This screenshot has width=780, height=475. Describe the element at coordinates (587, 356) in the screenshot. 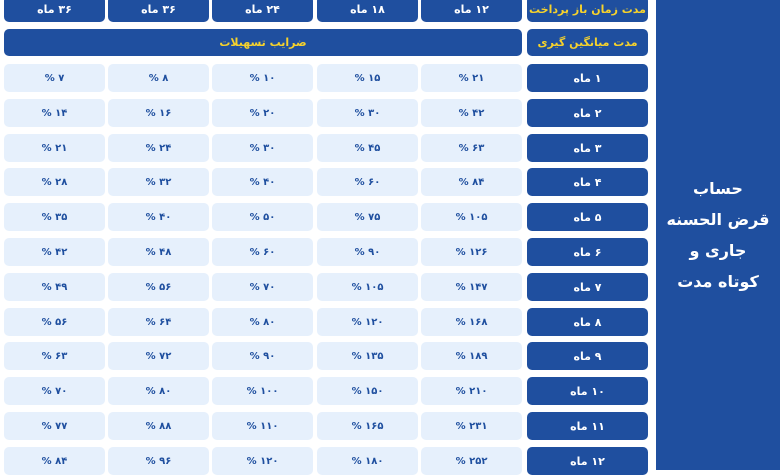

I see `row-label: ۹ ماه` at that location.